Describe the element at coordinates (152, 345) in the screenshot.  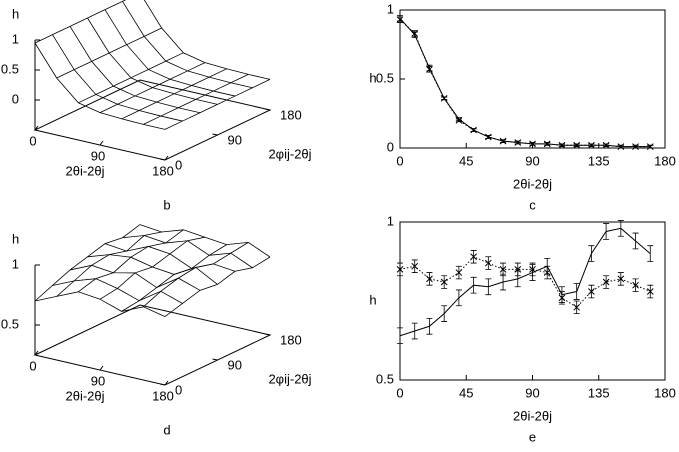
I see `floor` at that location.